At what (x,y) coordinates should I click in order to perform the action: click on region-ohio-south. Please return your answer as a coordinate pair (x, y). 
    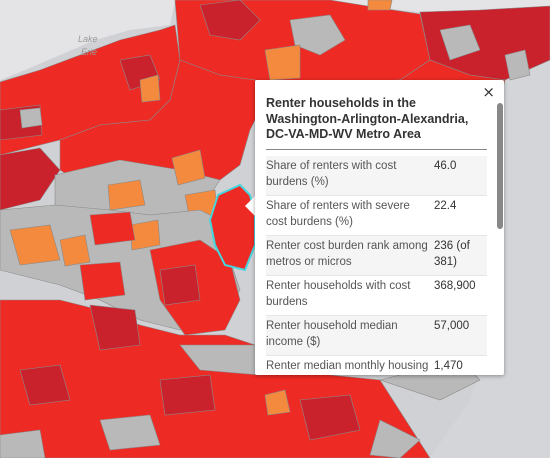
    Looking at the image, I should click on (30, 179).